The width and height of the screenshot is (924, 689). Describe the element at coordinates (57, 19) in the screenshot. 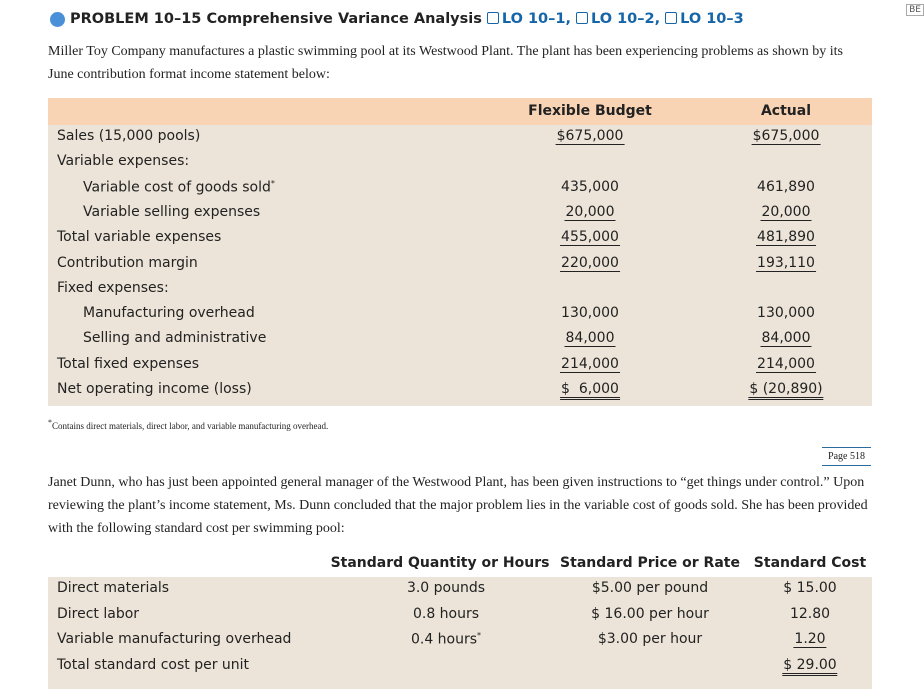

I see `problem-icon` at that location.